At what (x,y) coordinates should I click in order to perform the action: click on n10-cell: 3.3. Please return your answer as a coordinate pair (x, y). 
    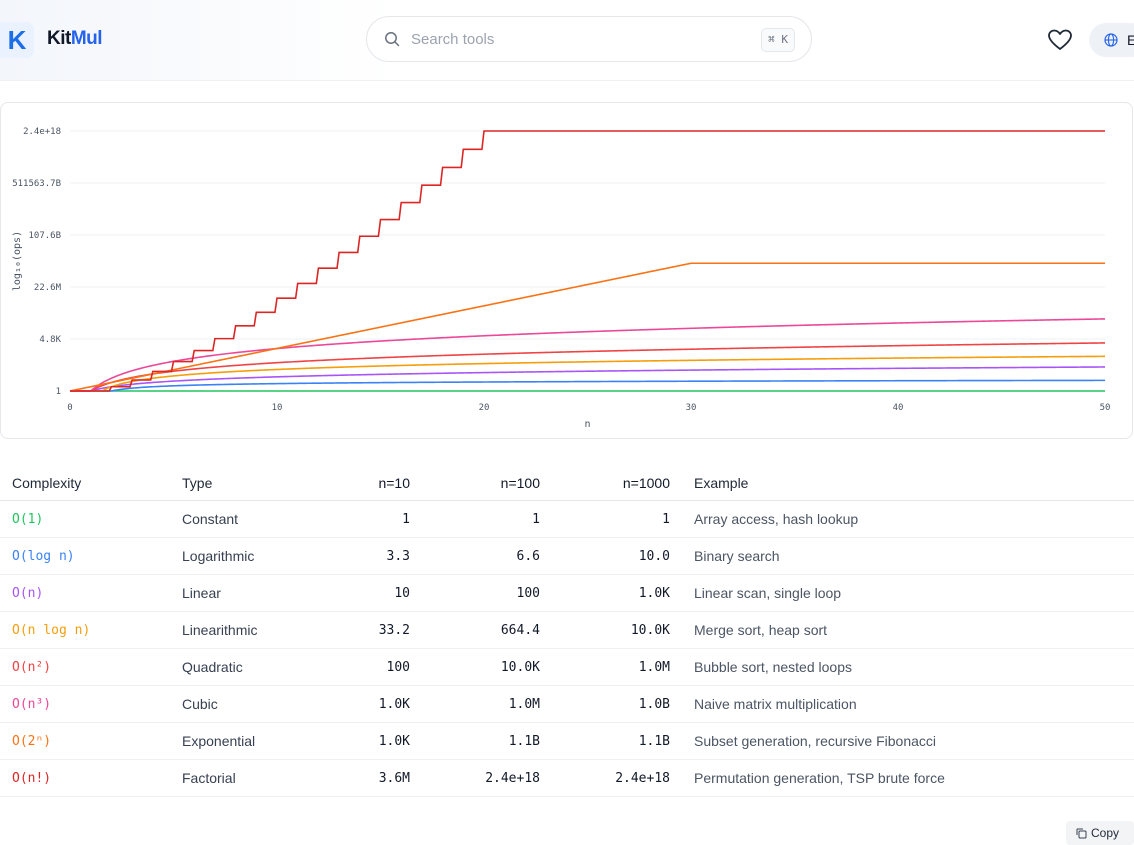
    Looking at the image, I should click on (369, 556).